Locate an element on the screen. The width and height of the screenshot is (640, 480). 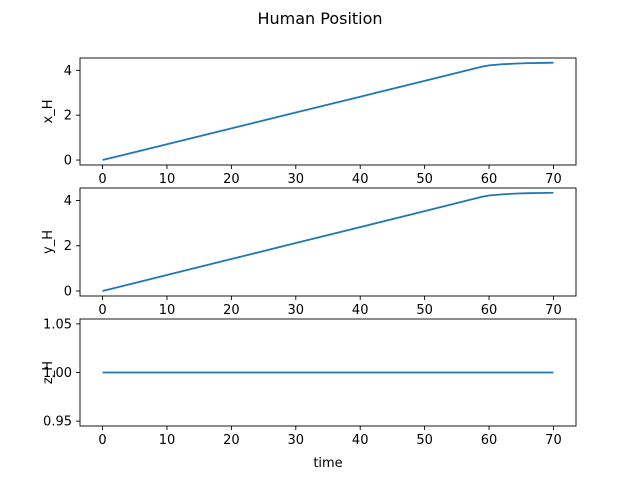
x-tick-label-z-h: 20 is located at coordinates (231, 440).